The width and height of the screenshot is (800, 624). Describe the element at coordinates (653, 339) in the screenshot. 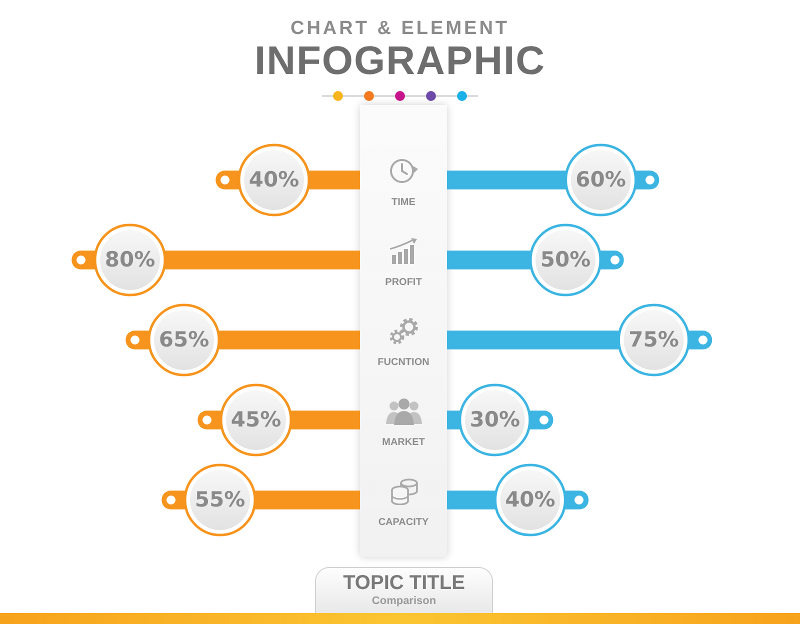

I see `data-label: 75%` at that location.